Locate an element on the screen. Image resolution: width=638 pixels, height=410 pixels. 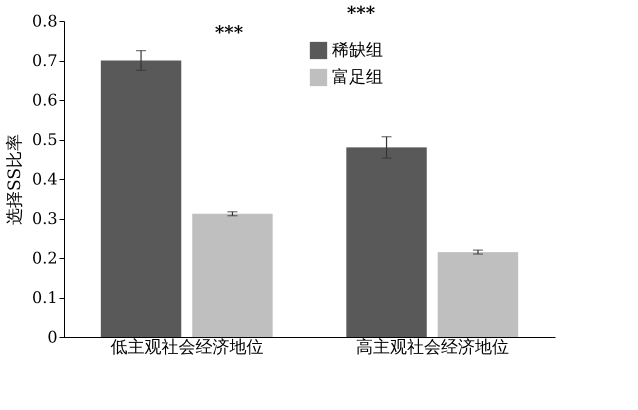
x-tick-label: 低主观社会经济地位 is located at coordinates (187, 348).